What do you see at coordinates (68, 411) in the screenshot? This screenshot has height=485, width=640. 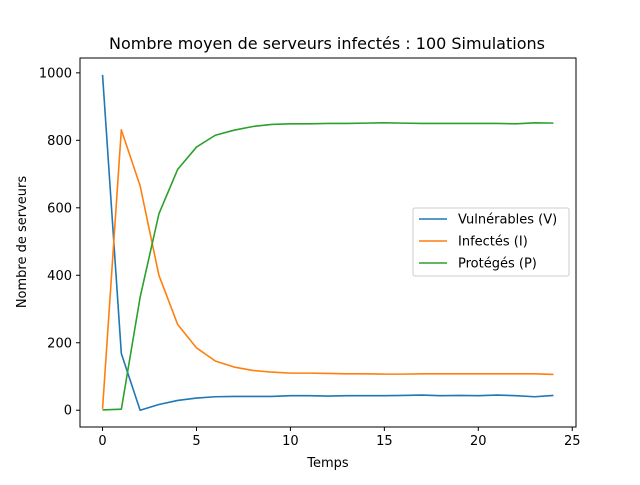 I see `y-tick-label: 0` at bounding box center [68, 411].